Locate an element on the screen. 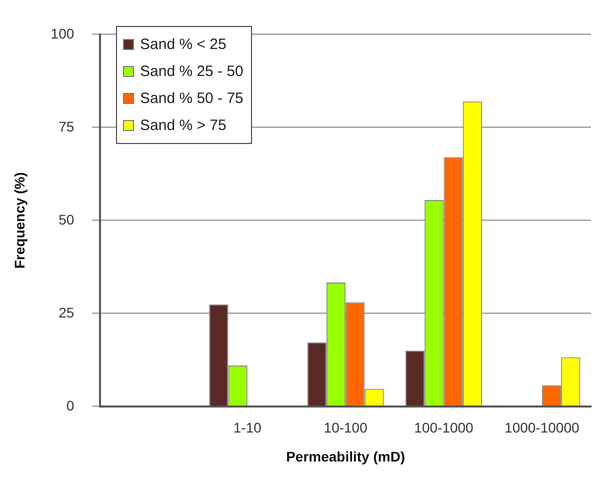 Image resolution: width=601 pixels, height=478 pixels. legend-label: Sand % > 75 is located at coordinates (183, 125).